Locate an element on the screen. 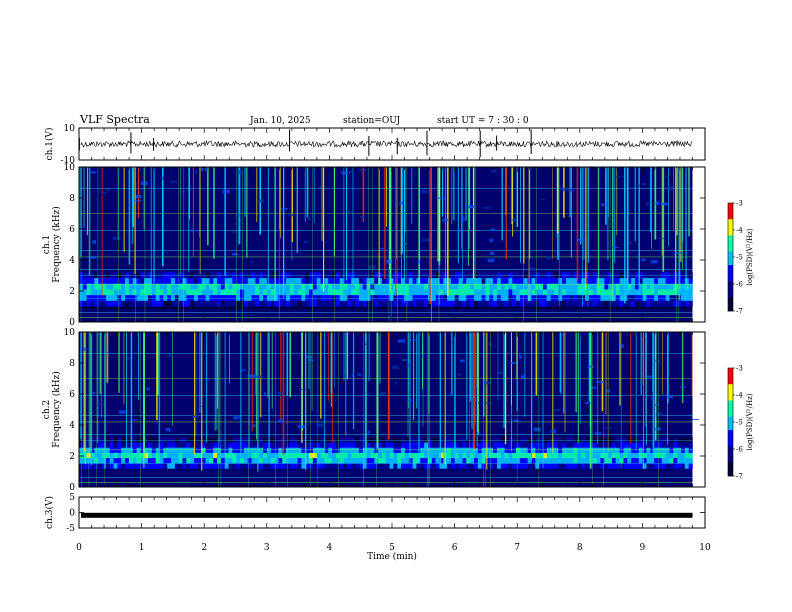 The height and width of the screenshot is (612, 792). start-ut-label: start UT = 7 : 30 : 0 is located at coordinates (483, 121).